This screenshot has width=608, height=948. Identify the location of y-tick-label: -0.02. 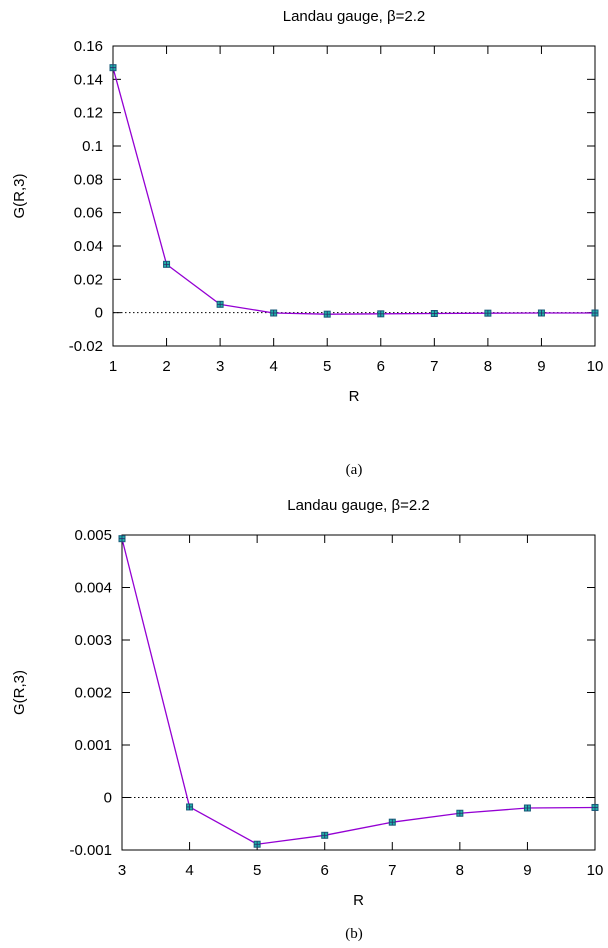
(86, 346).